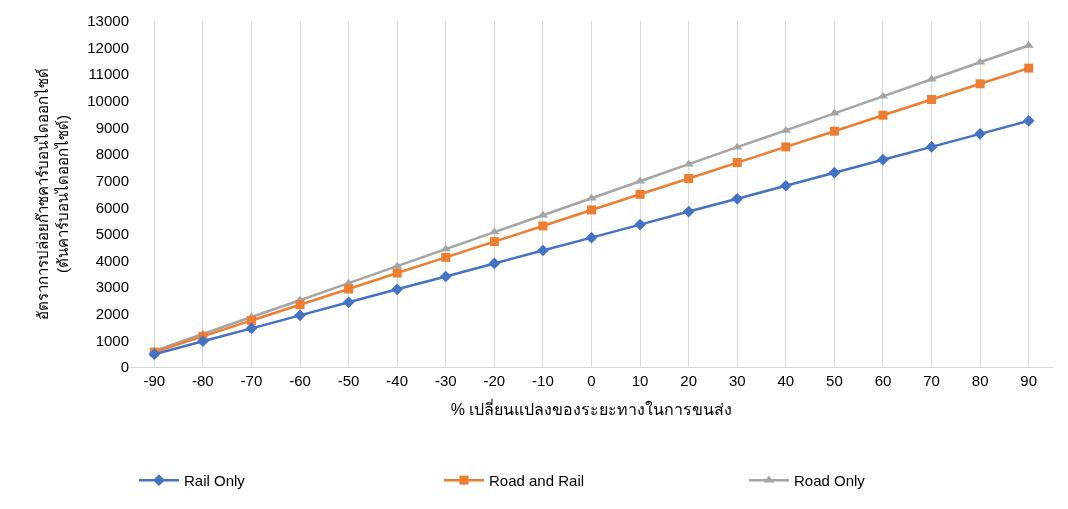 The height and width of the screenshot is (509, 1068). Describe the element at coordinates (591, 380) in the screenshot. I see `x-tick-label: 0` at that location.